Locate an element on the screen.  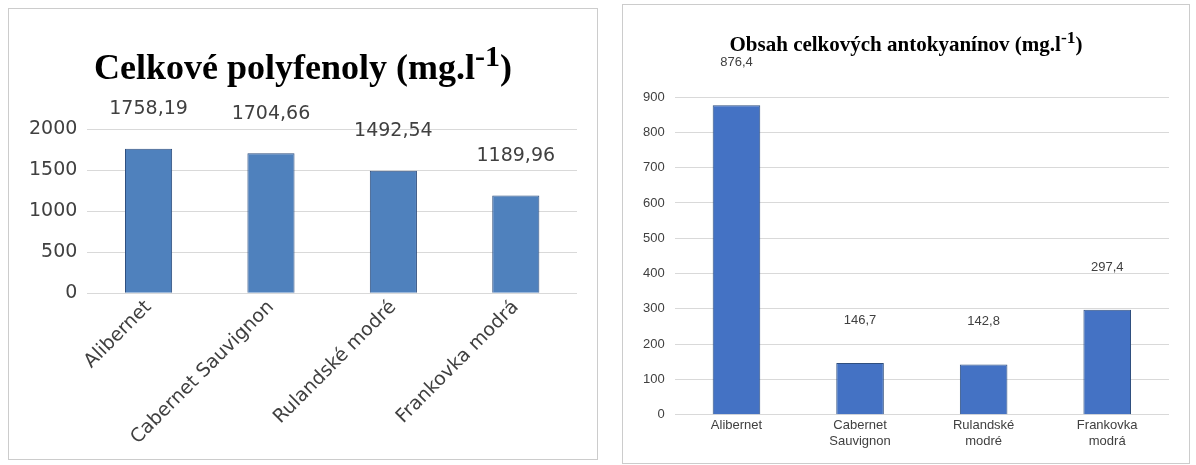
x-tick-label: Cabernet Sauvignon is located at coordinates (860, 432).